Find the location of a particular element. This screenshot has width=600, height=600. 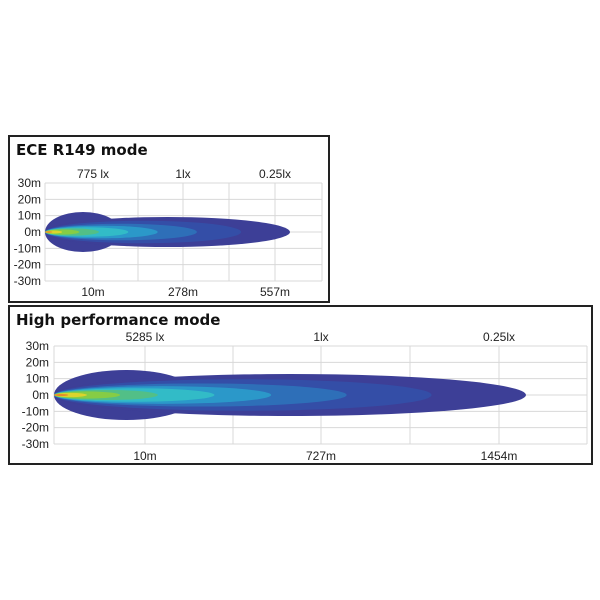

distance-label: 727m is located at coordinates (321, 456).